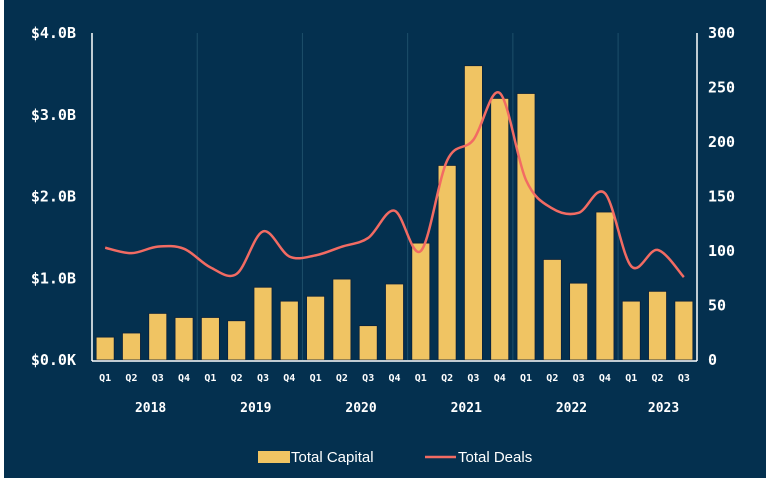  I want to click on left-tick-label: $3.0B, so click(53, 115).